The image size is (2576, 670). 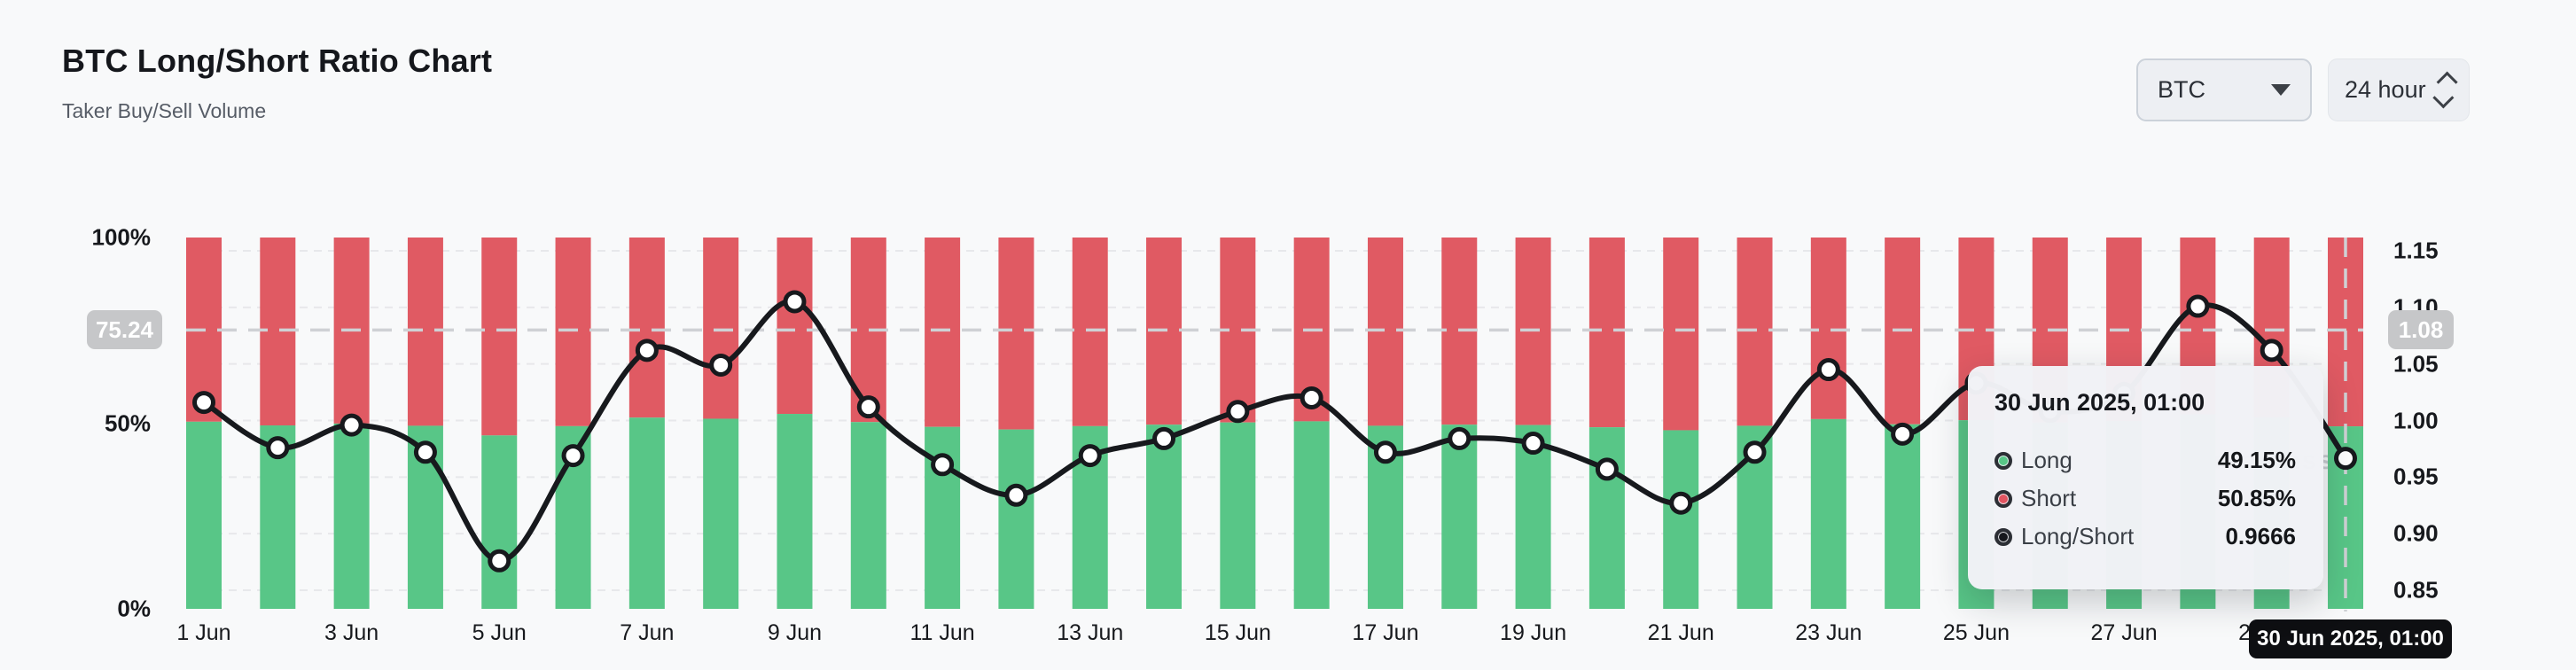 What do you see at coordinates (2256, 498) in the screenshot?
I see `tooltip-short-value: 50.85%` at bounding box center [2256, 498].